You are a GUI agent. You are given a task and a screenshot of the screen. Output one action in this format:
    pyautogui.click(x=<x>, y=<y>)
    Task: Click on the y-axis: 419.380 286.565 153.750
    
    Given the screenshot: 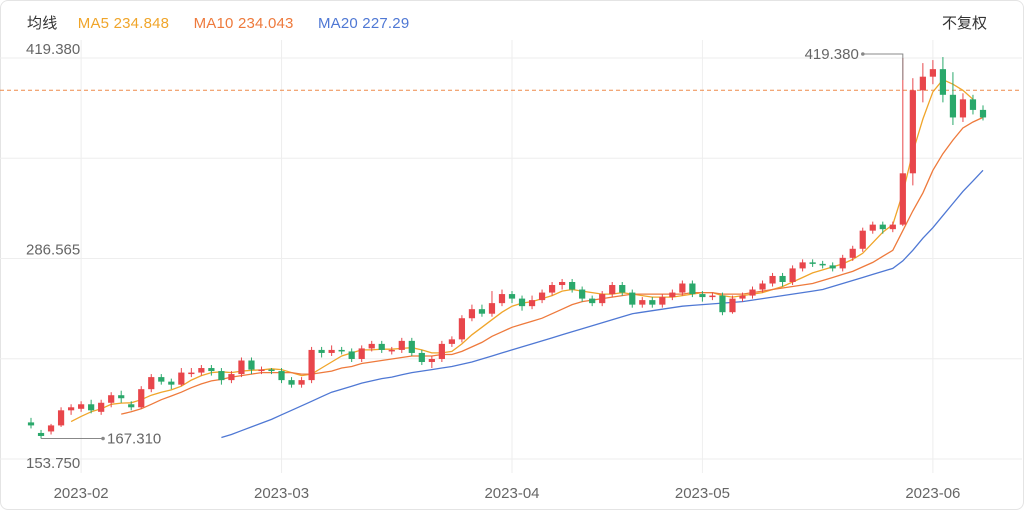 What is the action you would take?
    pyautogui.click(x=53, y=256)
    